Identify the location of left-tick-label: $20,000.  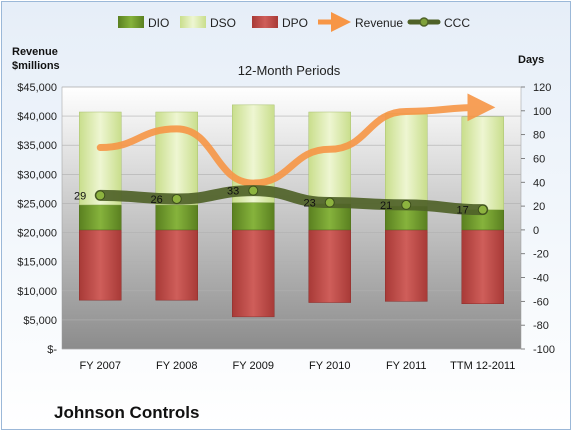
(37, 234).